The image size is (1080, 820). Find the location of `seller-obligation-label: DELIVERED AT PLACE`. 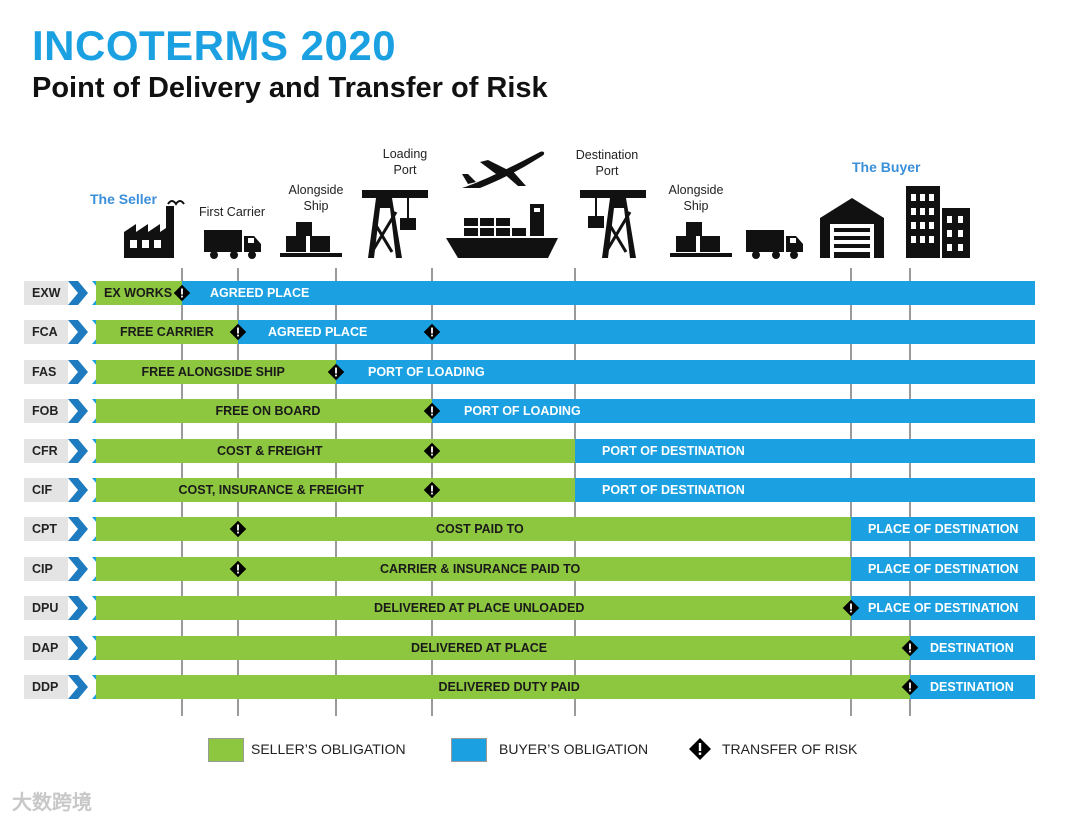

seller-obligation-label: DELIVERED AT PLACE is located at coordinates (479, 648).